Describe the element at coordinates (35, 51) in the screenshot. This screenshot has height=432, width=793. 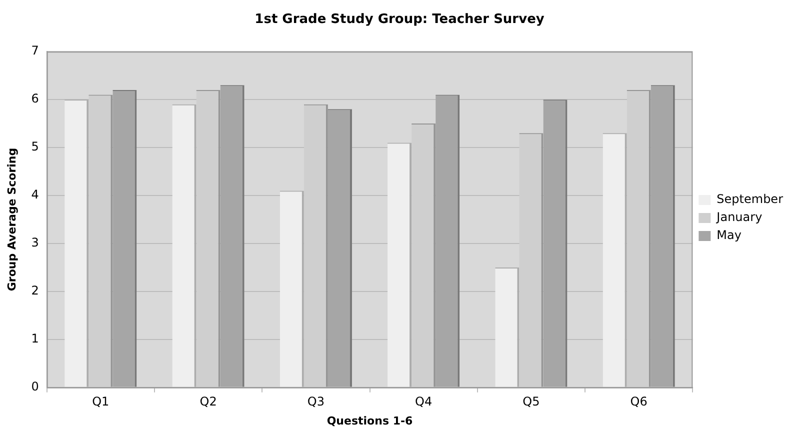
I see `y-tick-label: 7` at that location.